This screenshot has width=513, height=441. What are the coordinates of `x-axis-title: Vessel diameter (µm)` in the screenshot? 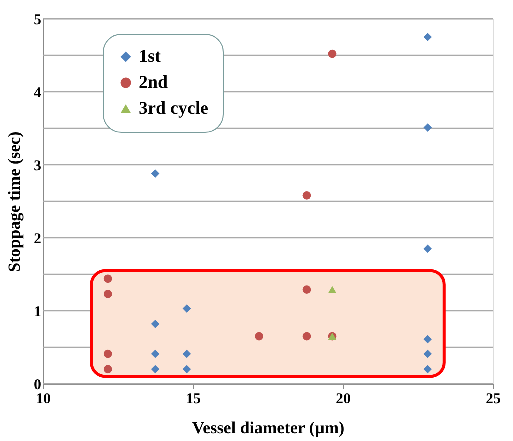 It's located at (268, 428).